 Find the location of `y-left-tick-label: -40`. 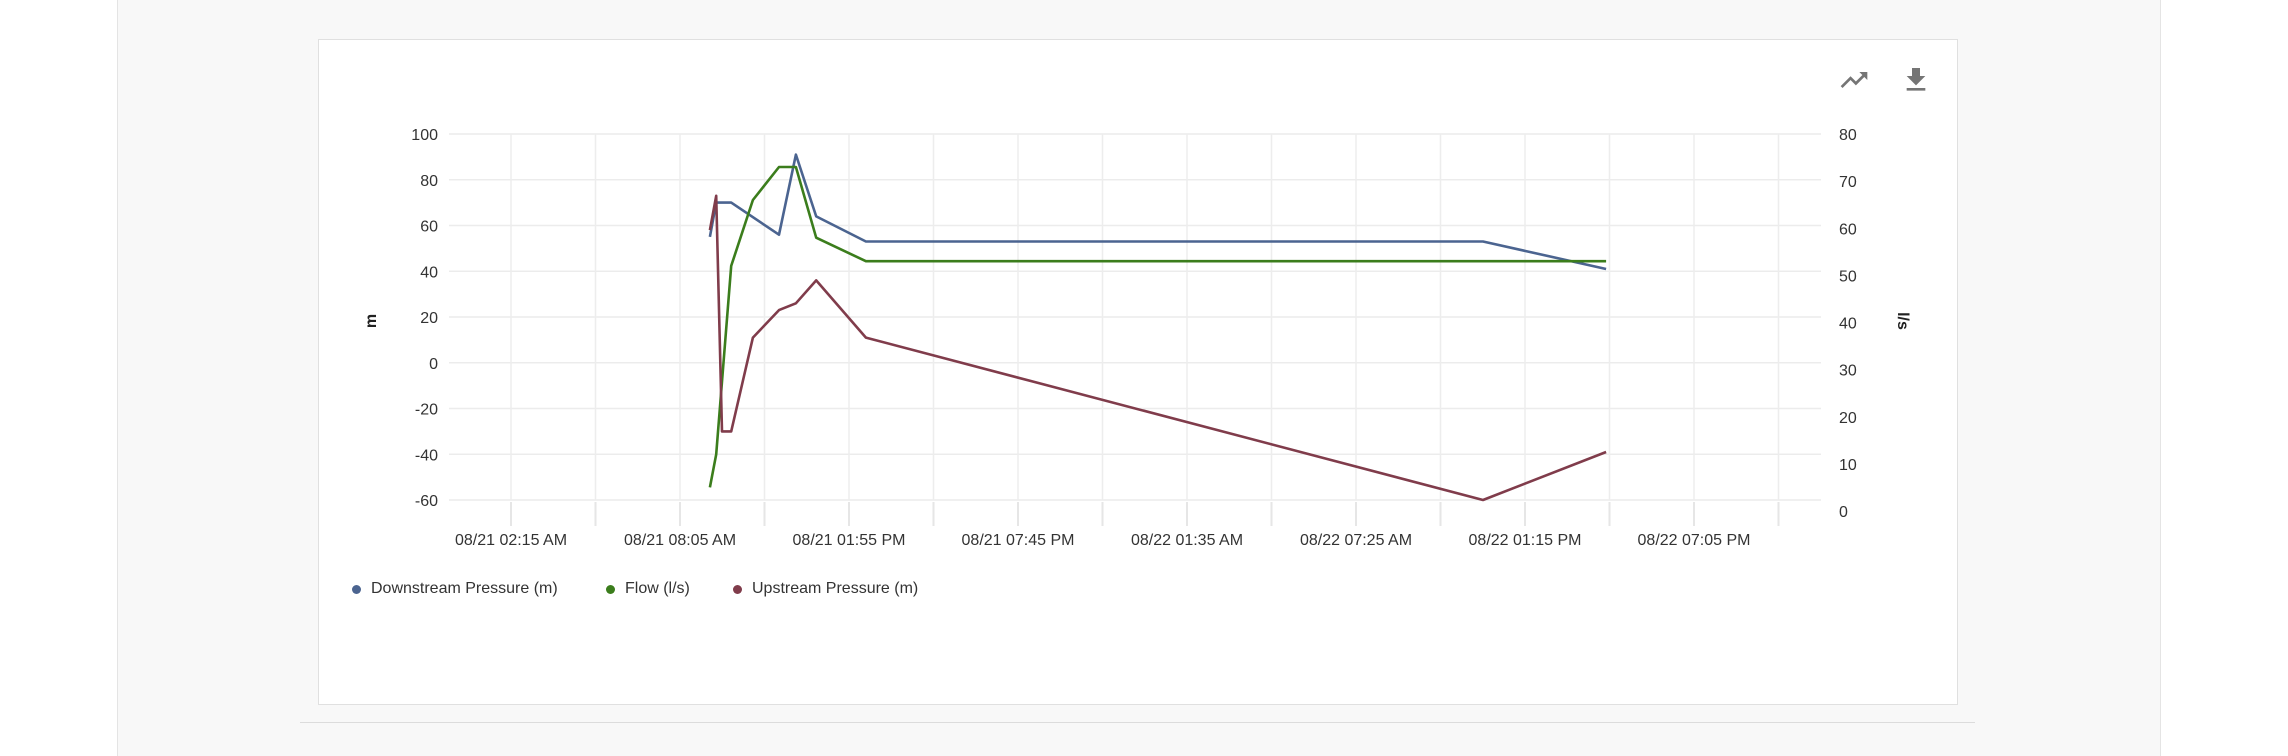

y-left-tick-label: -40 is located at coordinates (426, 455).